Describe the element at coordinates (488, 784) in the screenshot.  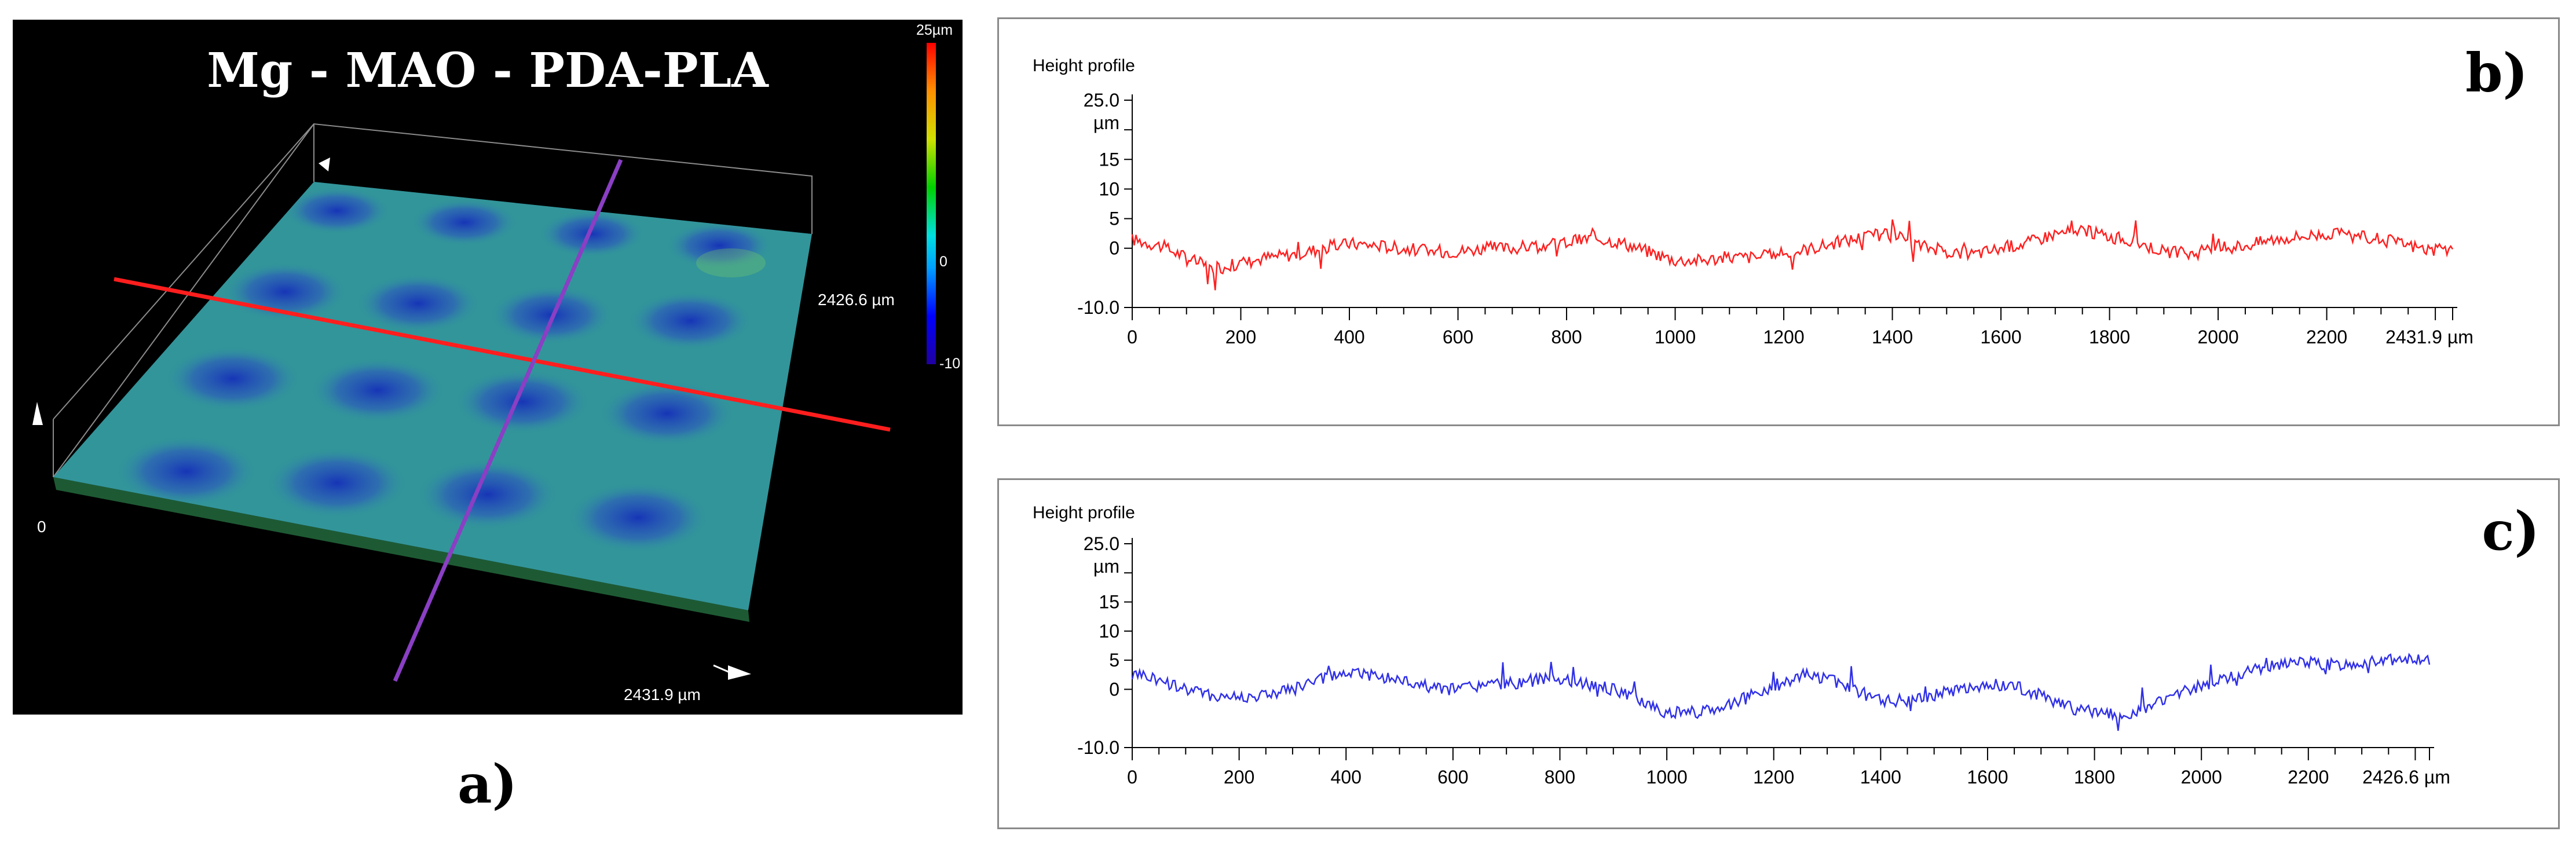
I see `panel-a-letter: a)` at that location.